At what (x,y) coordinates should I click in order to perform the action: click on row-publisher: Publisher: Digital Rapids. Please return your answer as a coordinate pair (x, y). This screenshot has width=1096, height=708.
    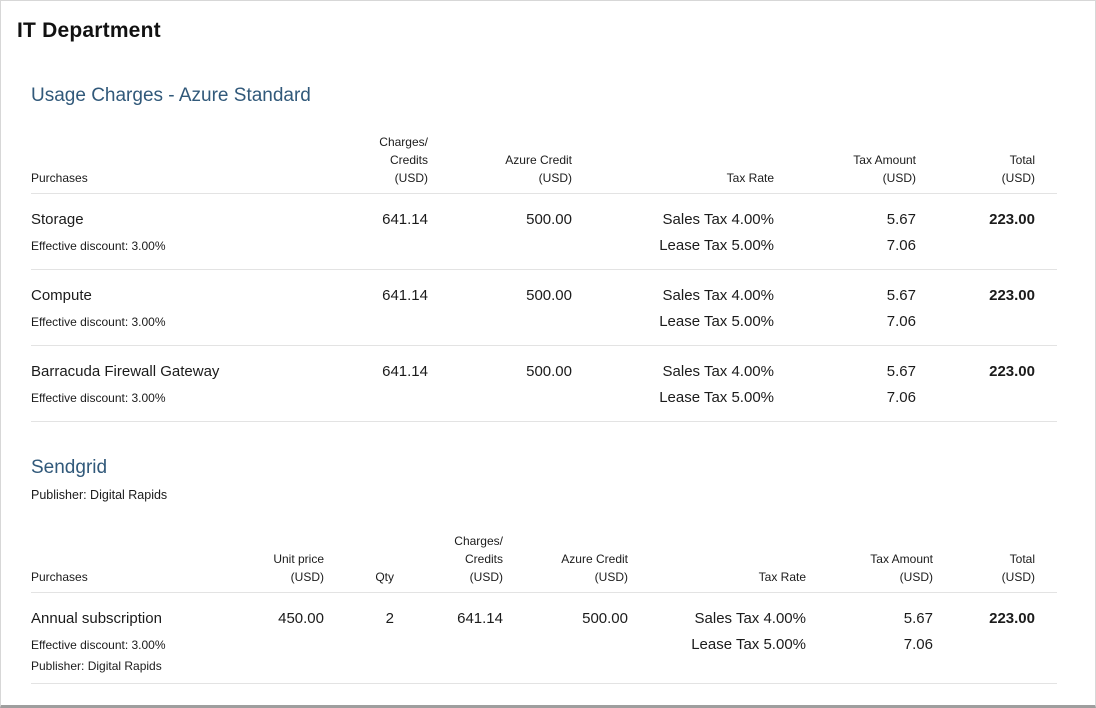
    Looking at the image, I should click on (121, 669).